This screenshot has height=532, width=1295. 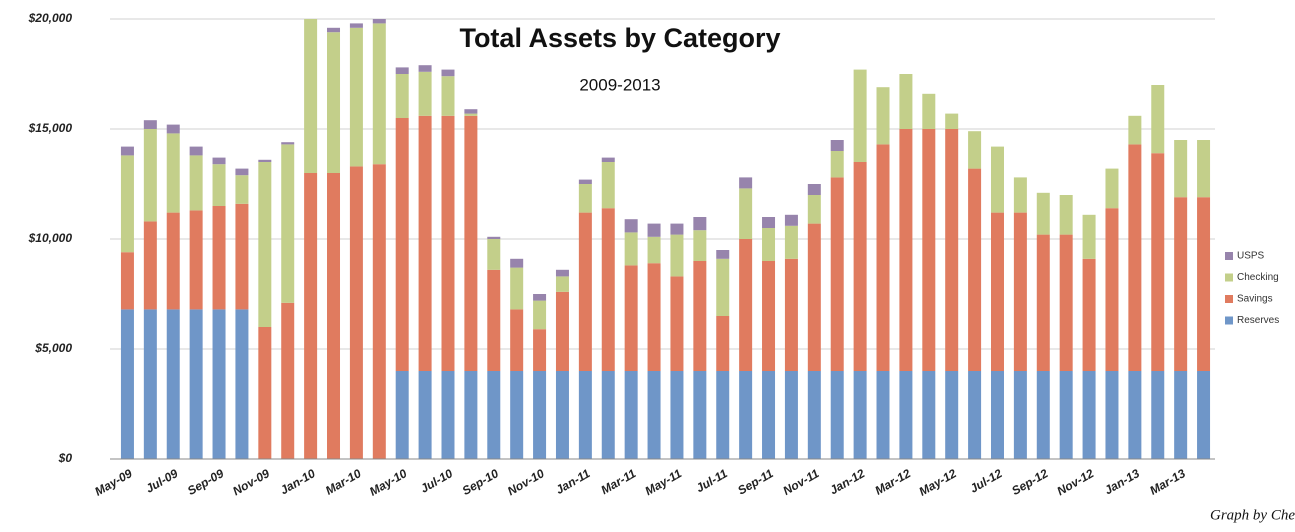 What do you see at coordinates (1255, 299) in the screenshot?
I see `legend-label: Savings` at bounding box center [1255, 299].